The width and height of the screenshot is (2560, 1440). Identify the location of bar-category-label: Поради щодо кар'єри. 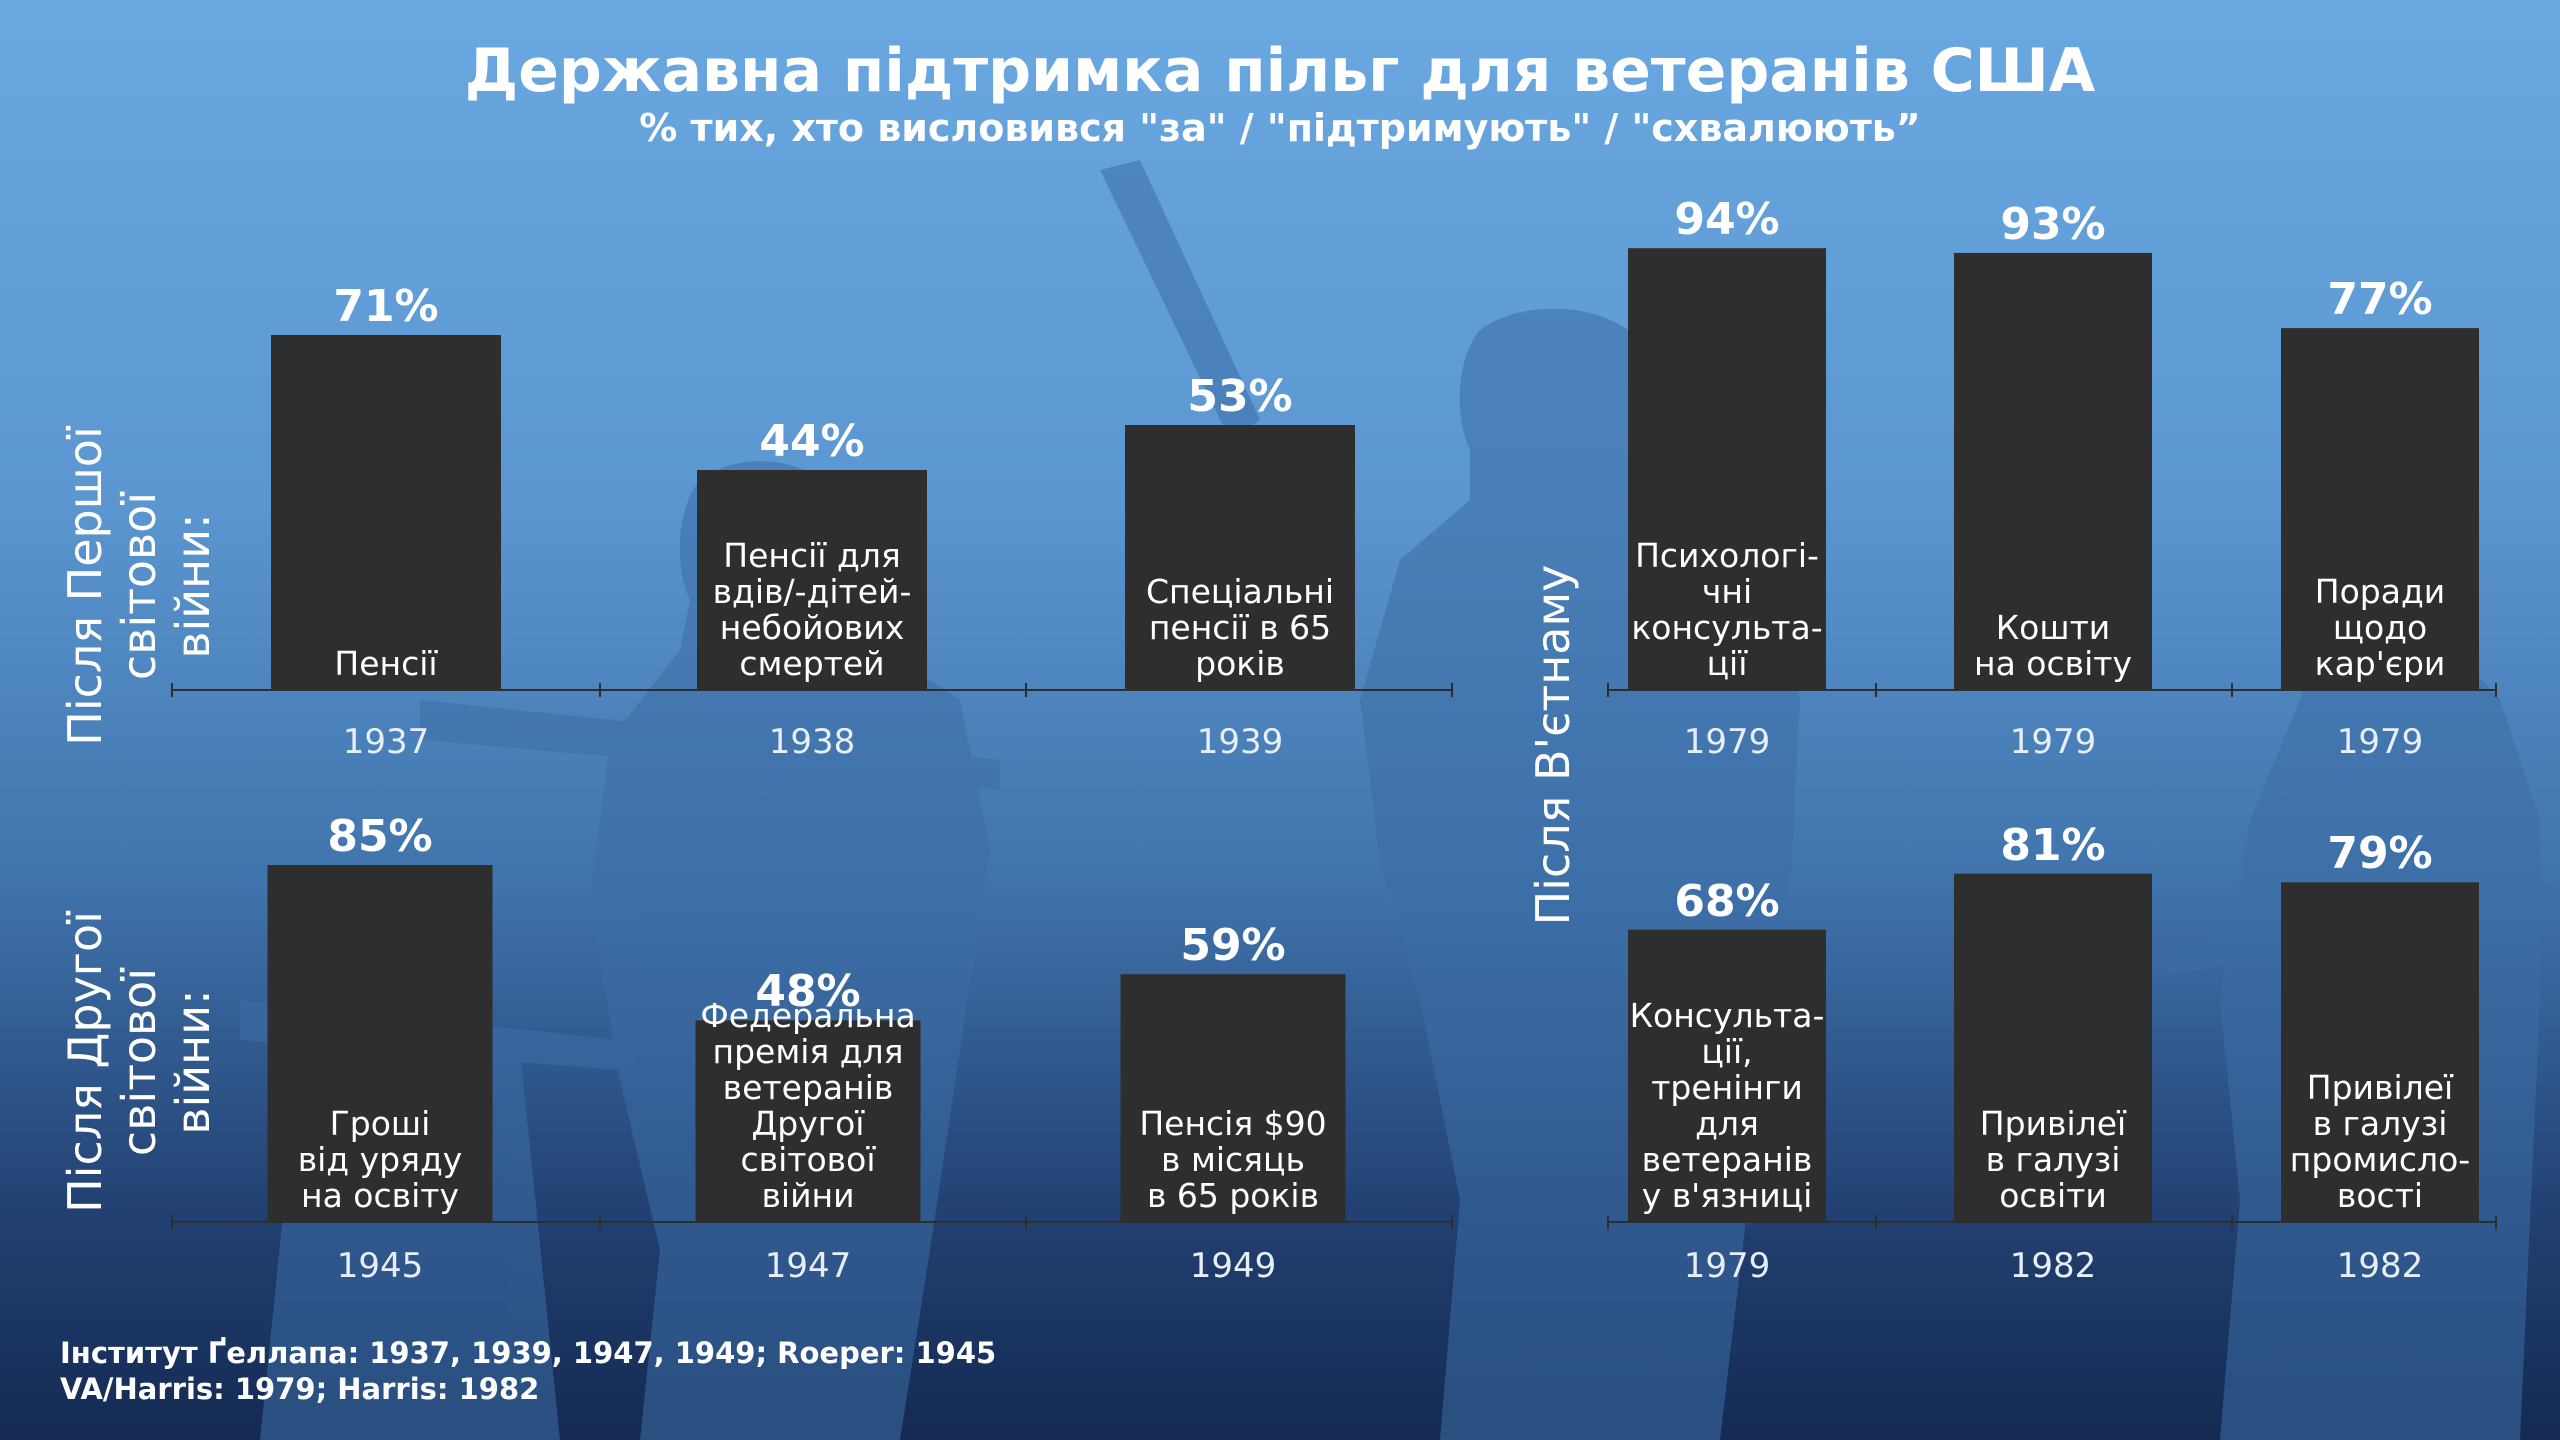
(2380, 627).